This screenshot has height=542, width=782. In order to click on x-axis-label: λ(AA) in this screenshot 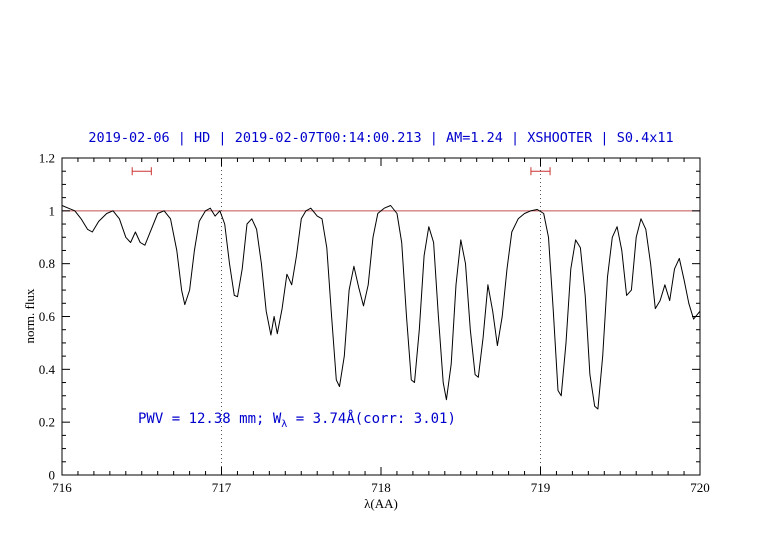, I will do `click(381, 503)`.